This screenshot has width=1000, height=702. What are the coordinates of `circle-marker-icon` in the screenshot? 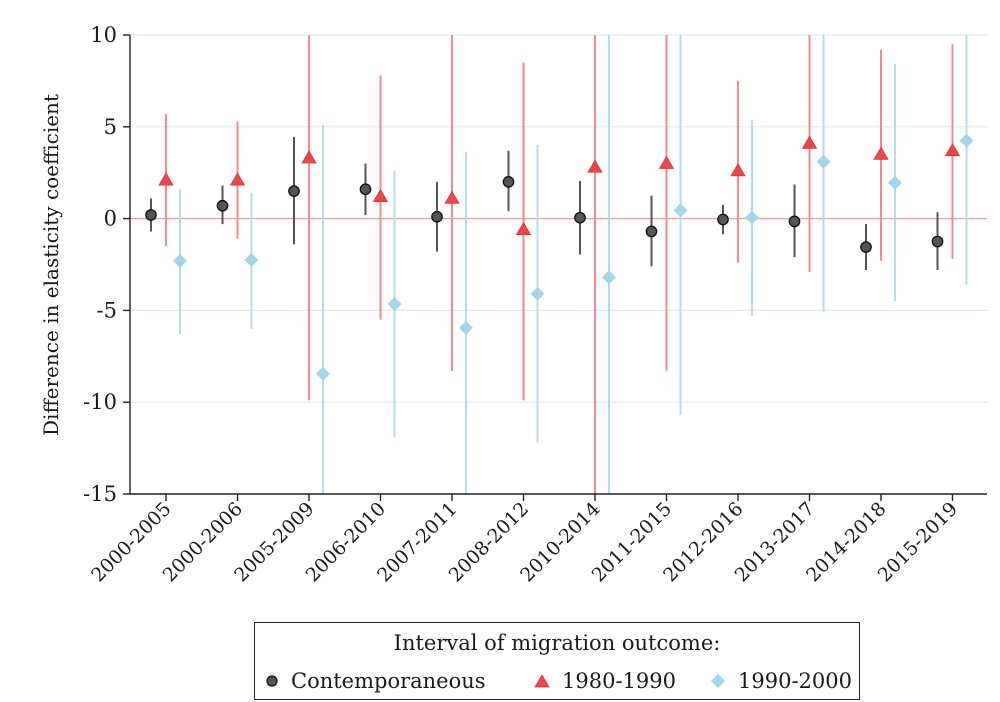 It's located at (272, 681).